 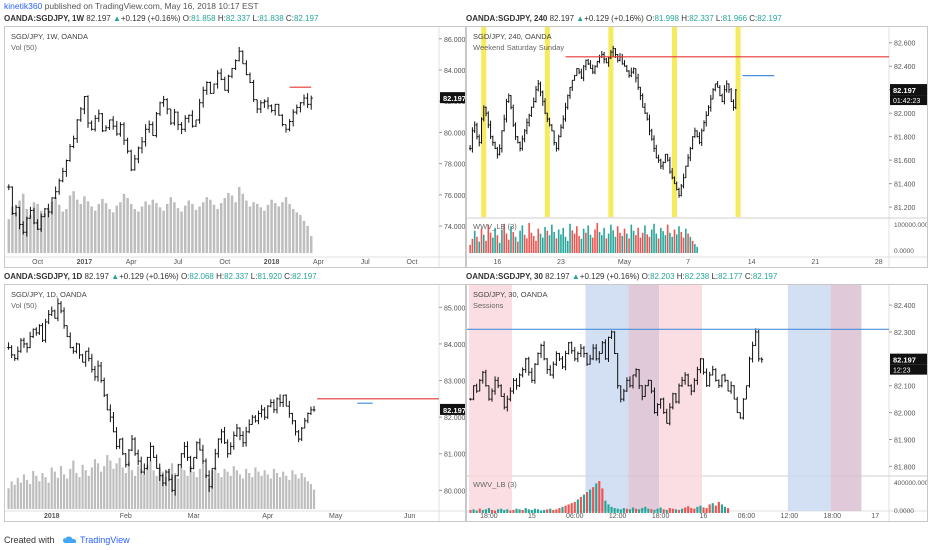 I want to click on symbol-label: OANDA:SGDJPY, 30, so click(x=504, y=276).